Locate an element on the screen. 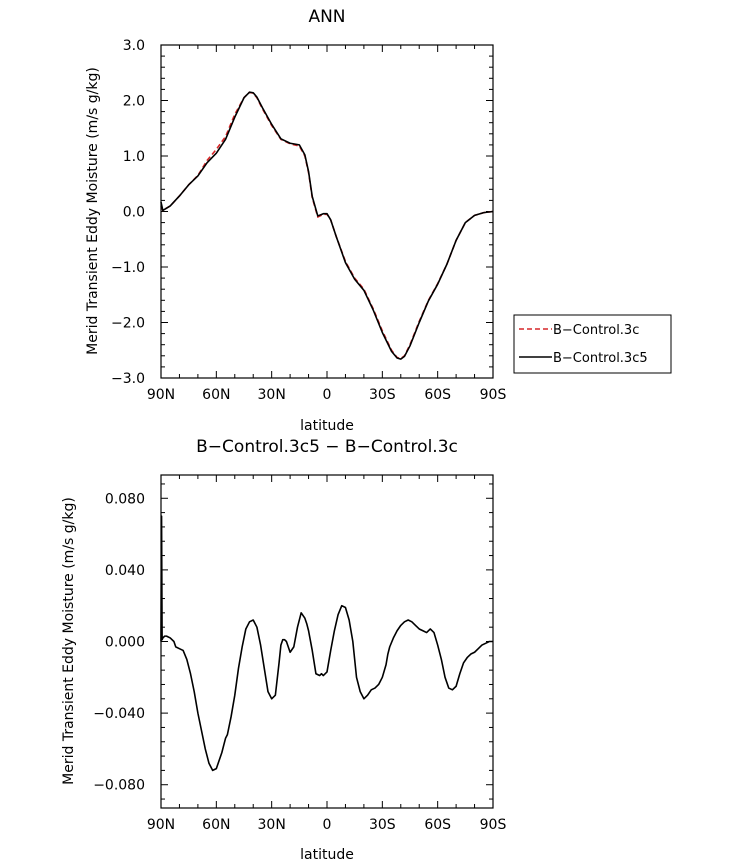 The width and height of the screenshot is (733, 866). top-y-tick-label: 2.0 is located at coordinates (134, 102).